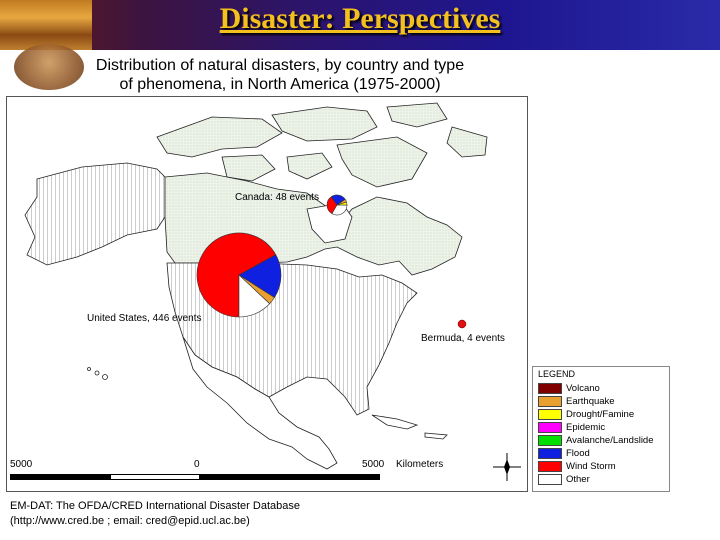 The width and height of the screenshot is (720, 540). What do you see at coordinates (277, 197) in the screenshot?
I see `label-canada: Canada: 48 events` at bounding box center [277, 197].